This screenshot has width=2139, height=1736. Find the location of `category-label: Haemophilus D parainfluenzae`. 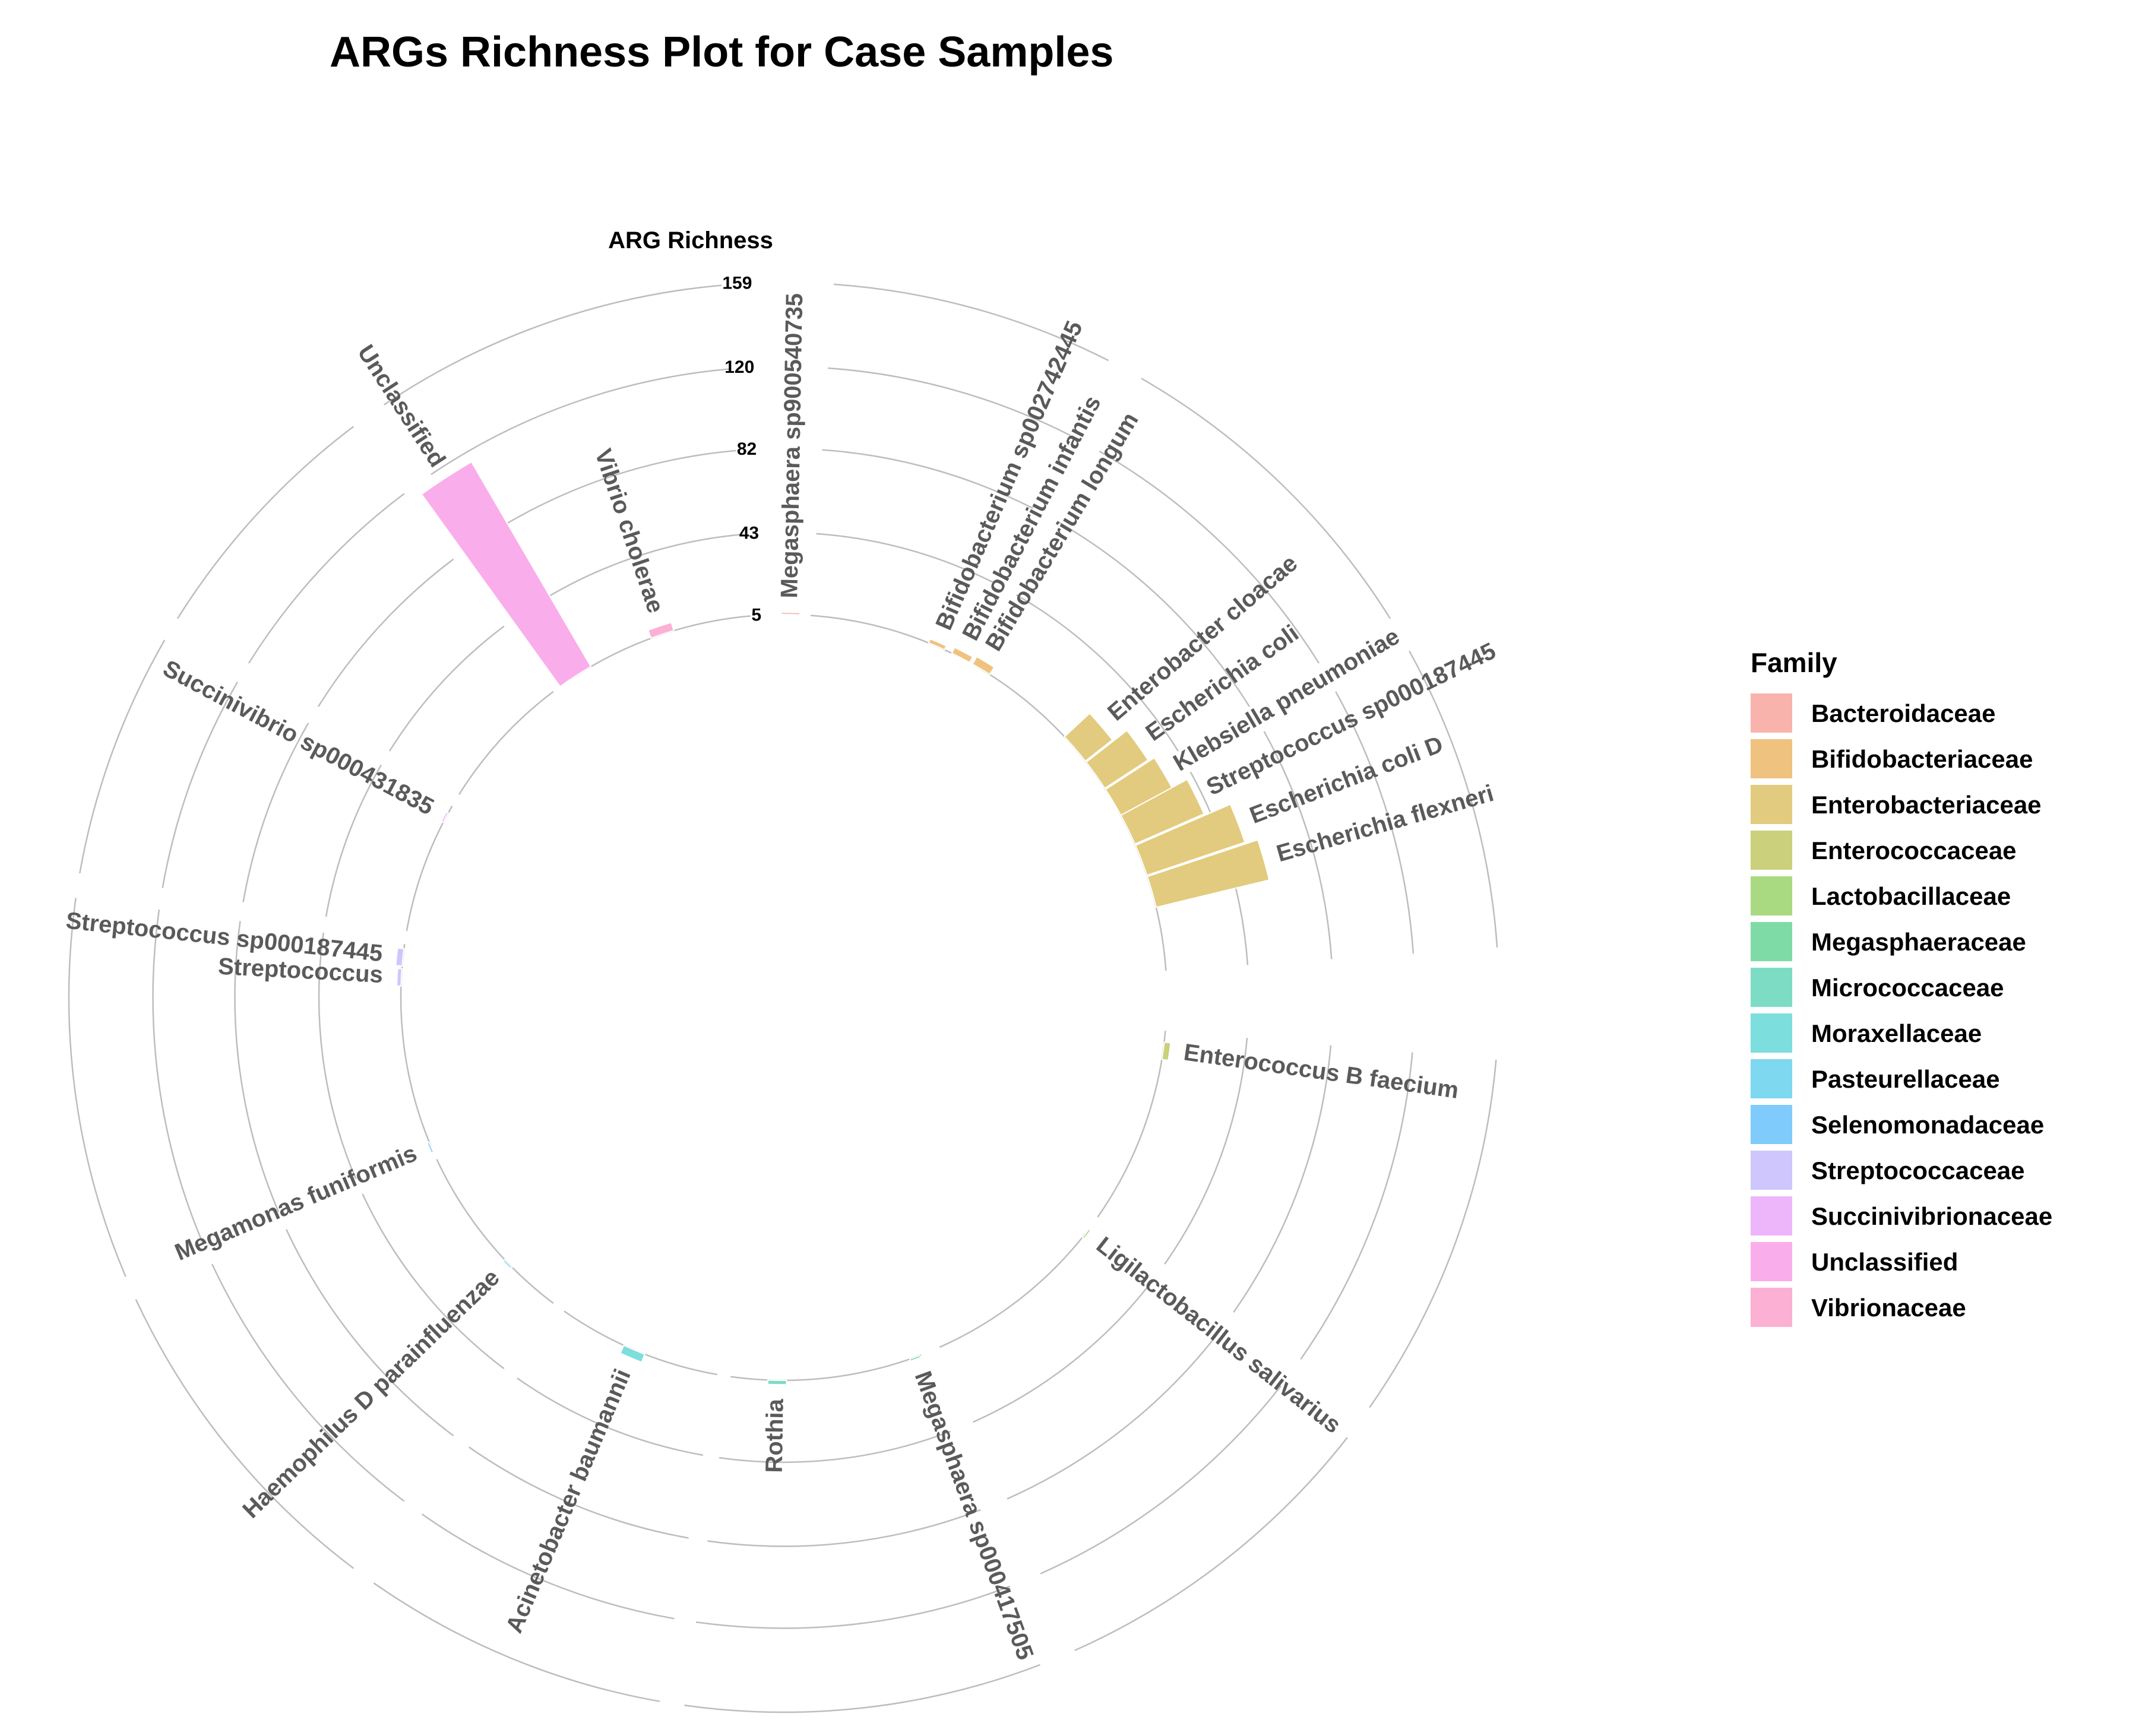

category-label: Haemophilus D parainfluenzae is located at coordinates (371, 1394).